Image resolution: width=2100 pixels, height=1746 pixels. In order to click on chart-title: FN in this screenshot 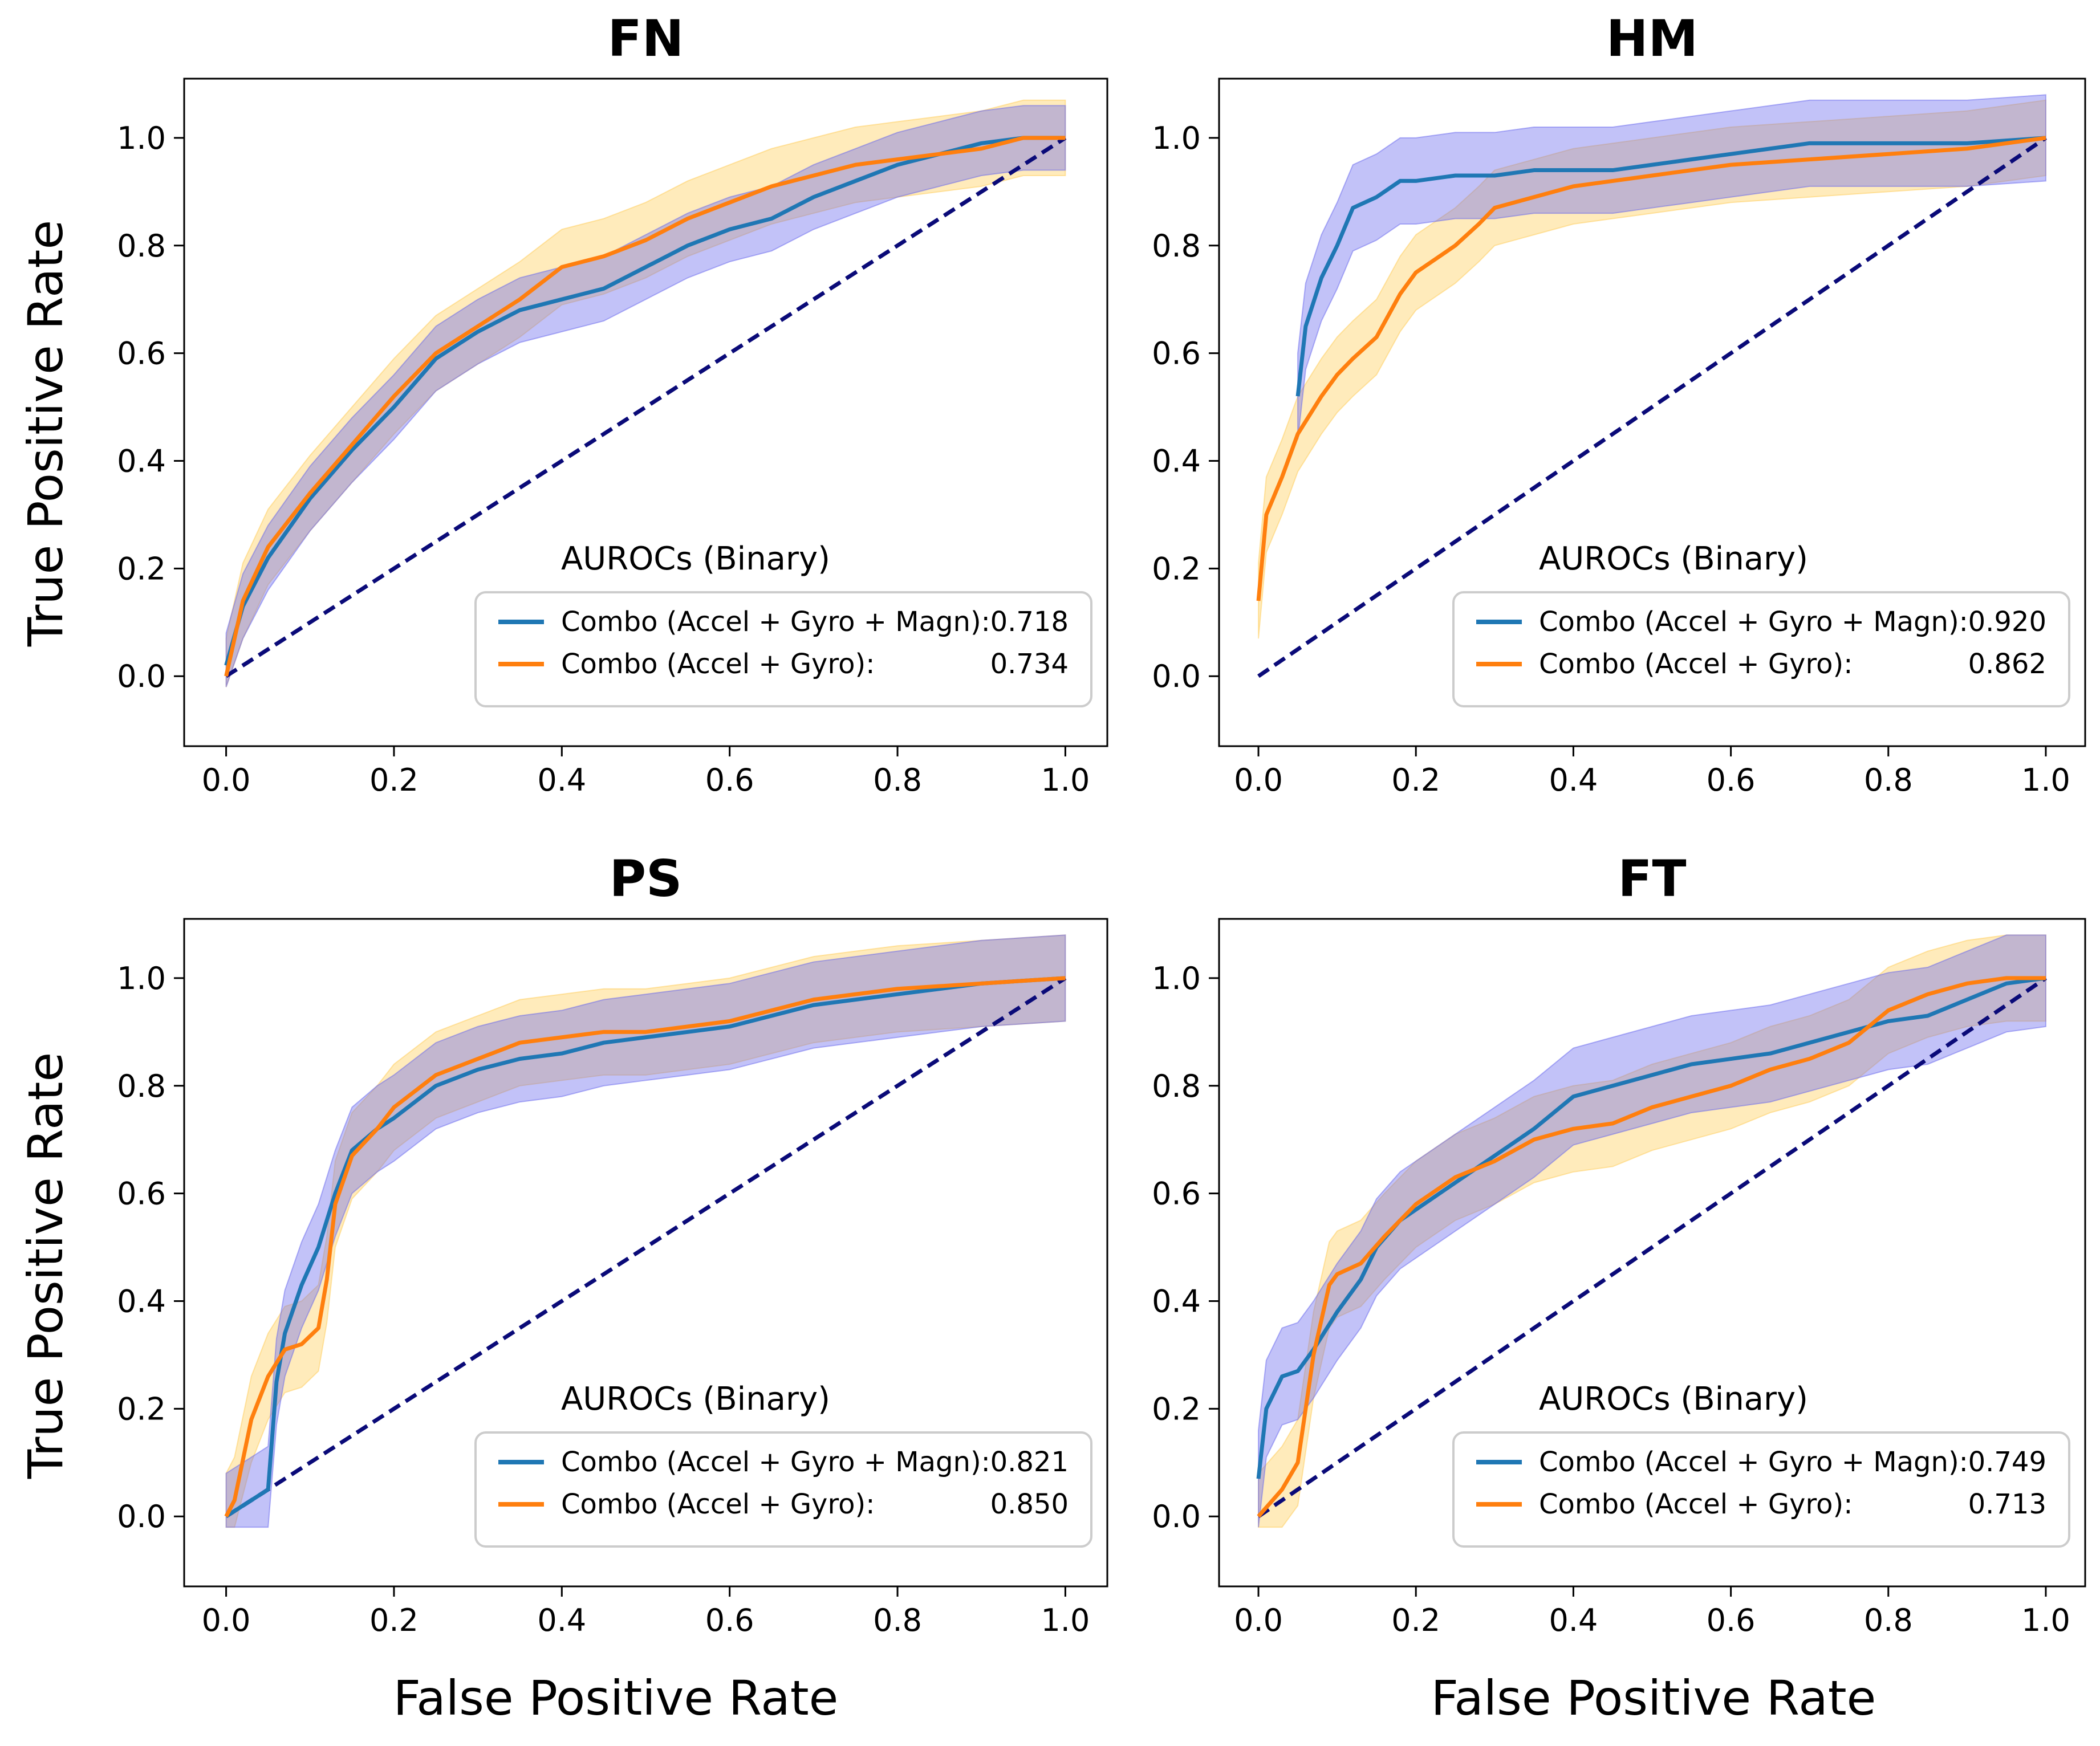, I will do `click(646, 38)`.